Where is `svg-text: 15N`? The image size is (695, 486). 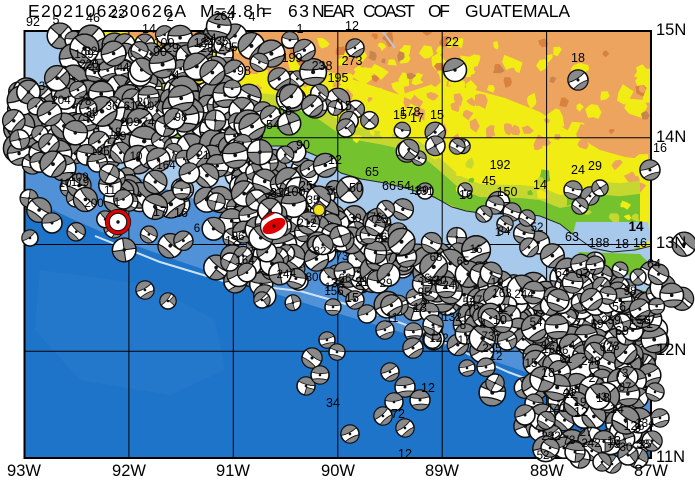 svg-text: 15N is located at coordinates (671, 30).